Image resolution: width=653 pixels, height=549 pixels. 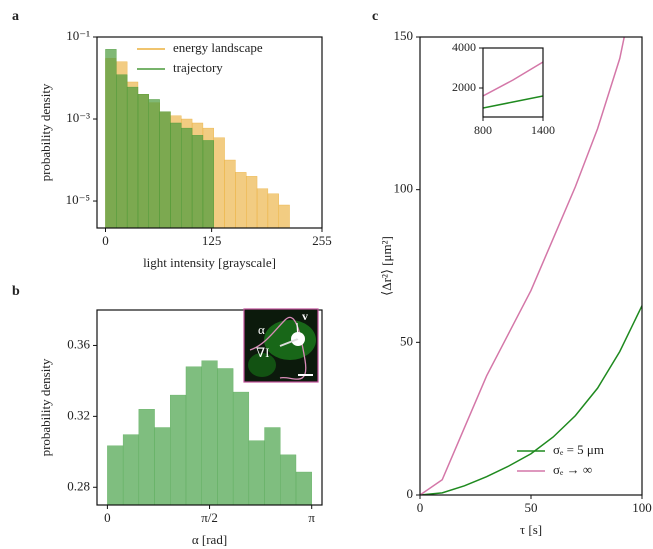 I want to click on legend-label: energy landscape, so click(x=218, y=47).